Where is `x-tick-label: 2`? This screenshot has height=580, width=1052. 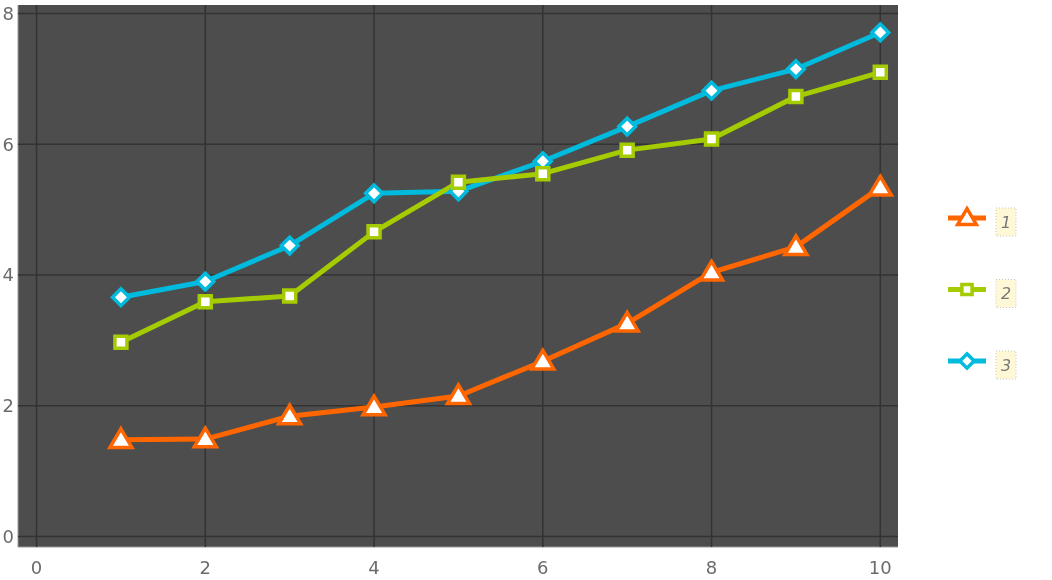
x-tick-label: 2 is located at coordinates (205, 567).